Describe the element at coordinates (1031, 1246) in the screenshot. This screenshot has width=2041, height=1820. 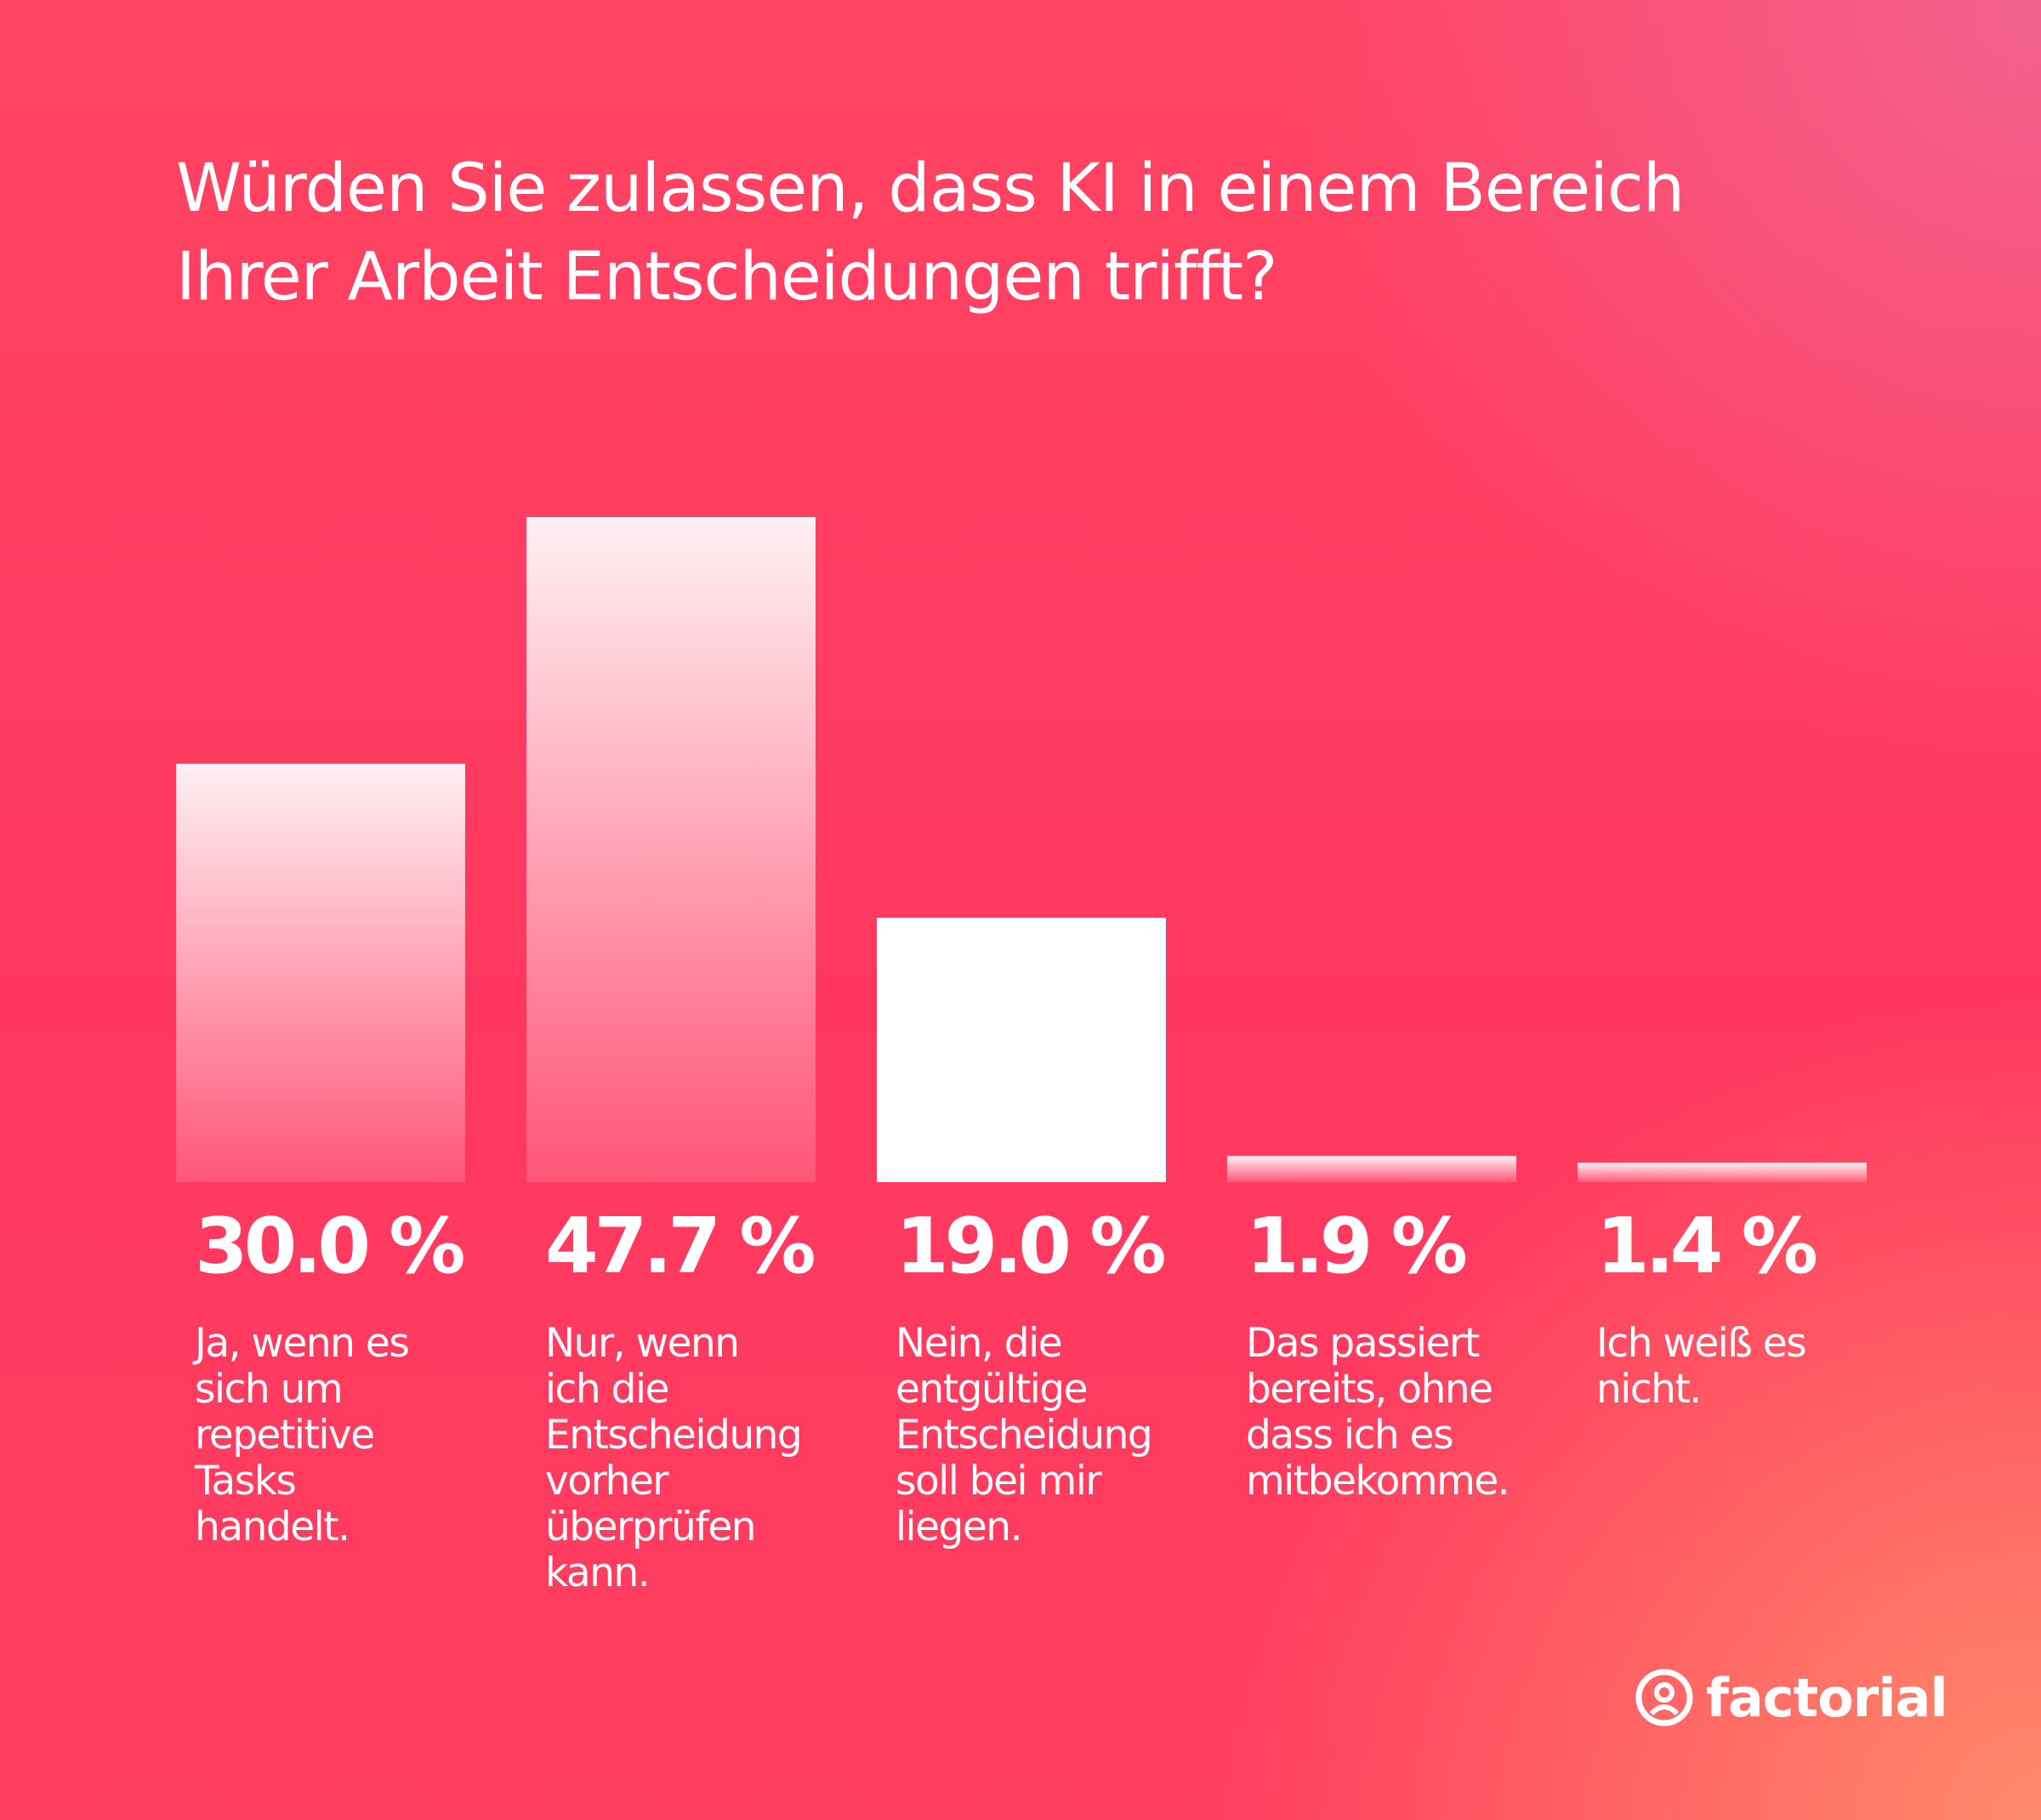
I see `value-label: 19.0 %` at that location.